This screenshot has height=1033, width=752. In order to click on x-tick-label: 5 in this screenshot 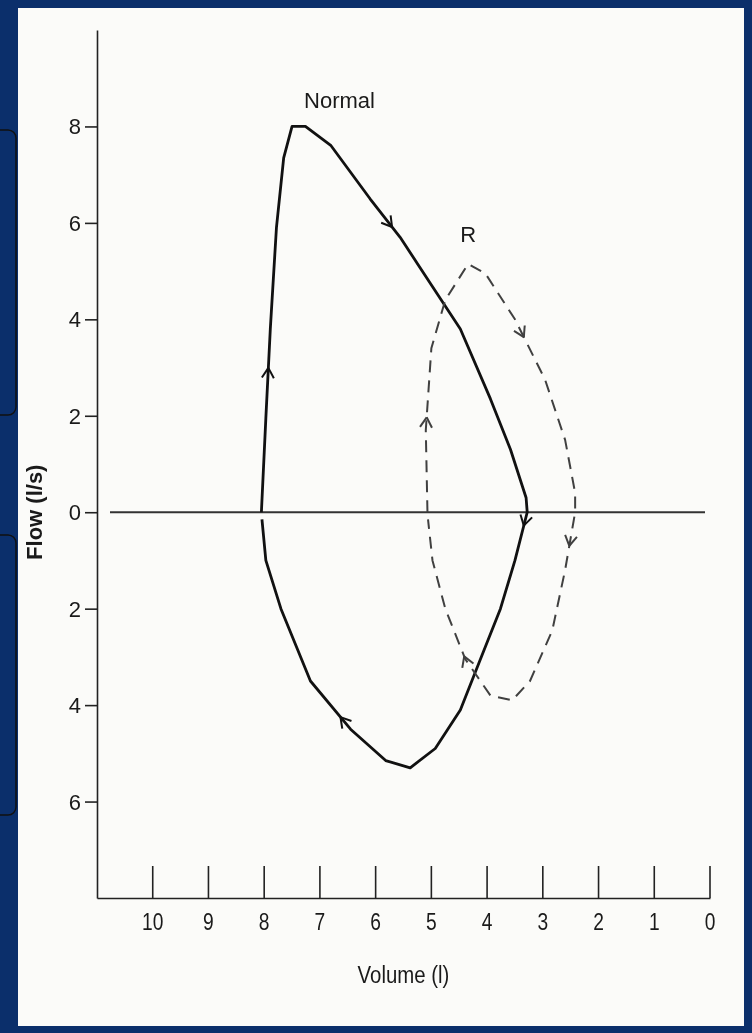, I will do `click(431, 921)`.